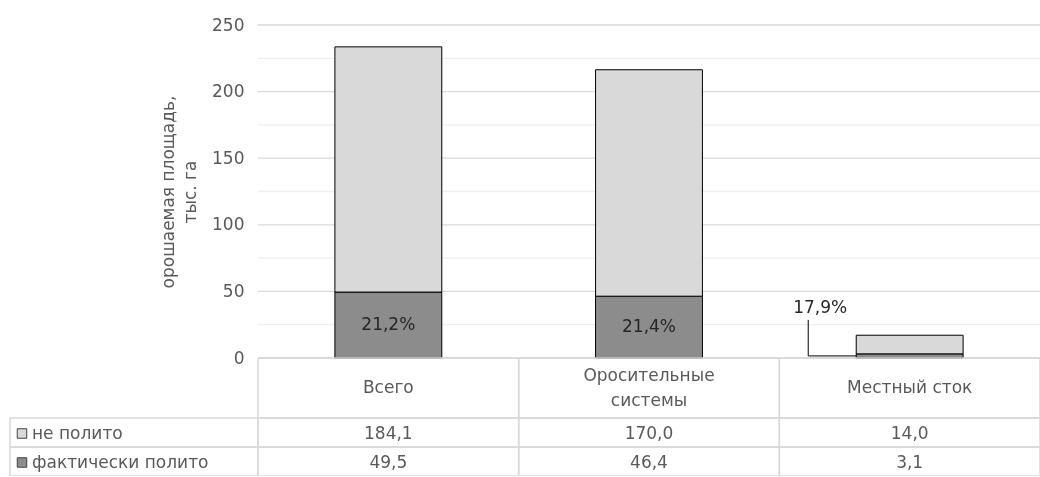  I want to click on legend-label: фактически полито, so click(120, 461).